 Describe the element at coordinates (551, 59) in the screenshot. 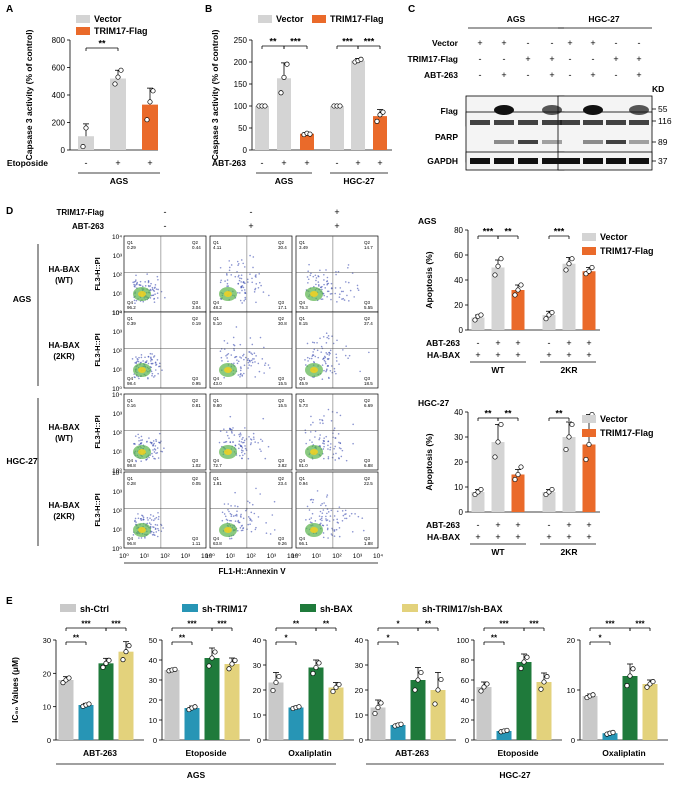

I see `blot-sign: +` at that location.